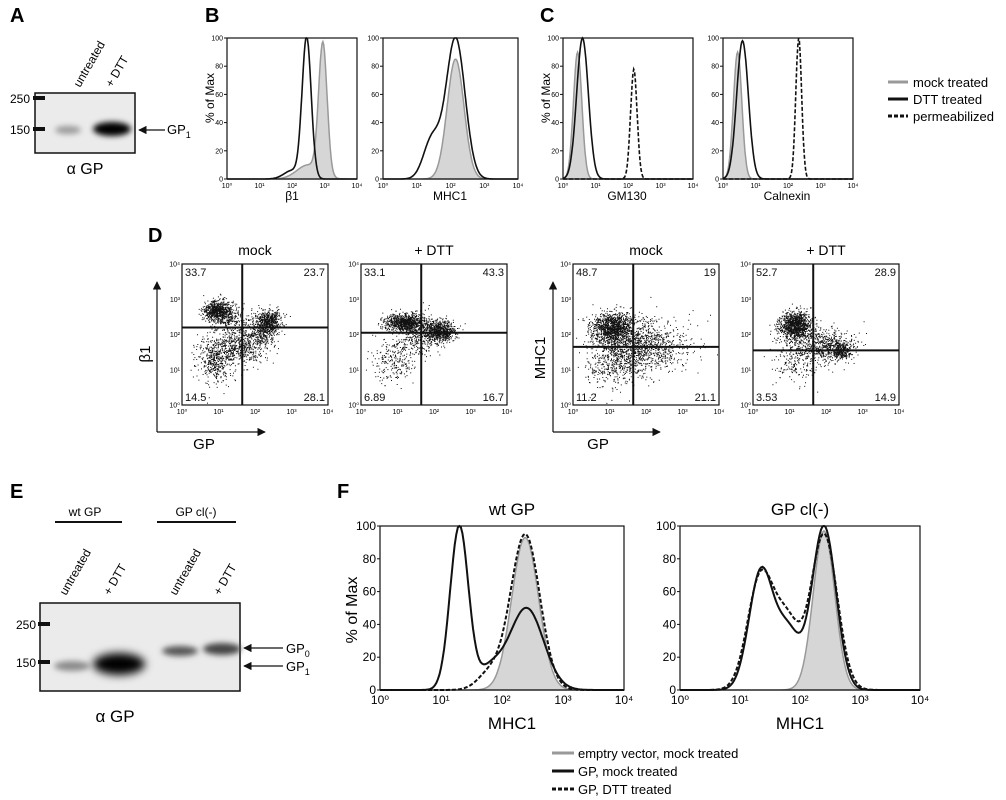 The image size is (1006, 800). What do you see at coordinates (180, 651) in the screenshot?
I see `e-band-cl-untreated` at bounding box center [180, 651].